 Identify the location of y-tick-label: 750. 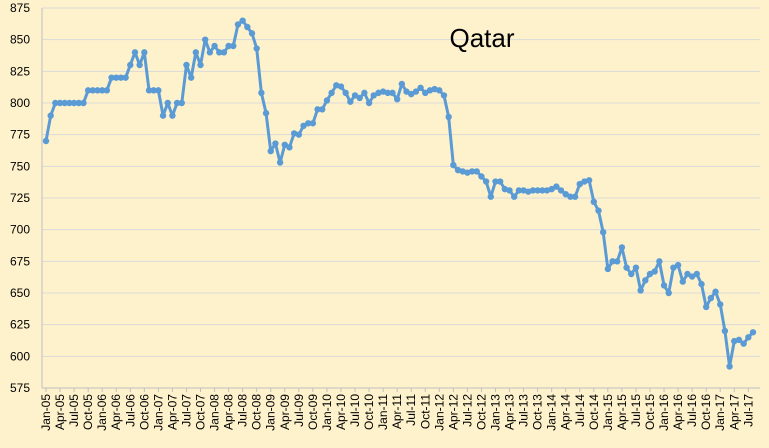
(20, 166).